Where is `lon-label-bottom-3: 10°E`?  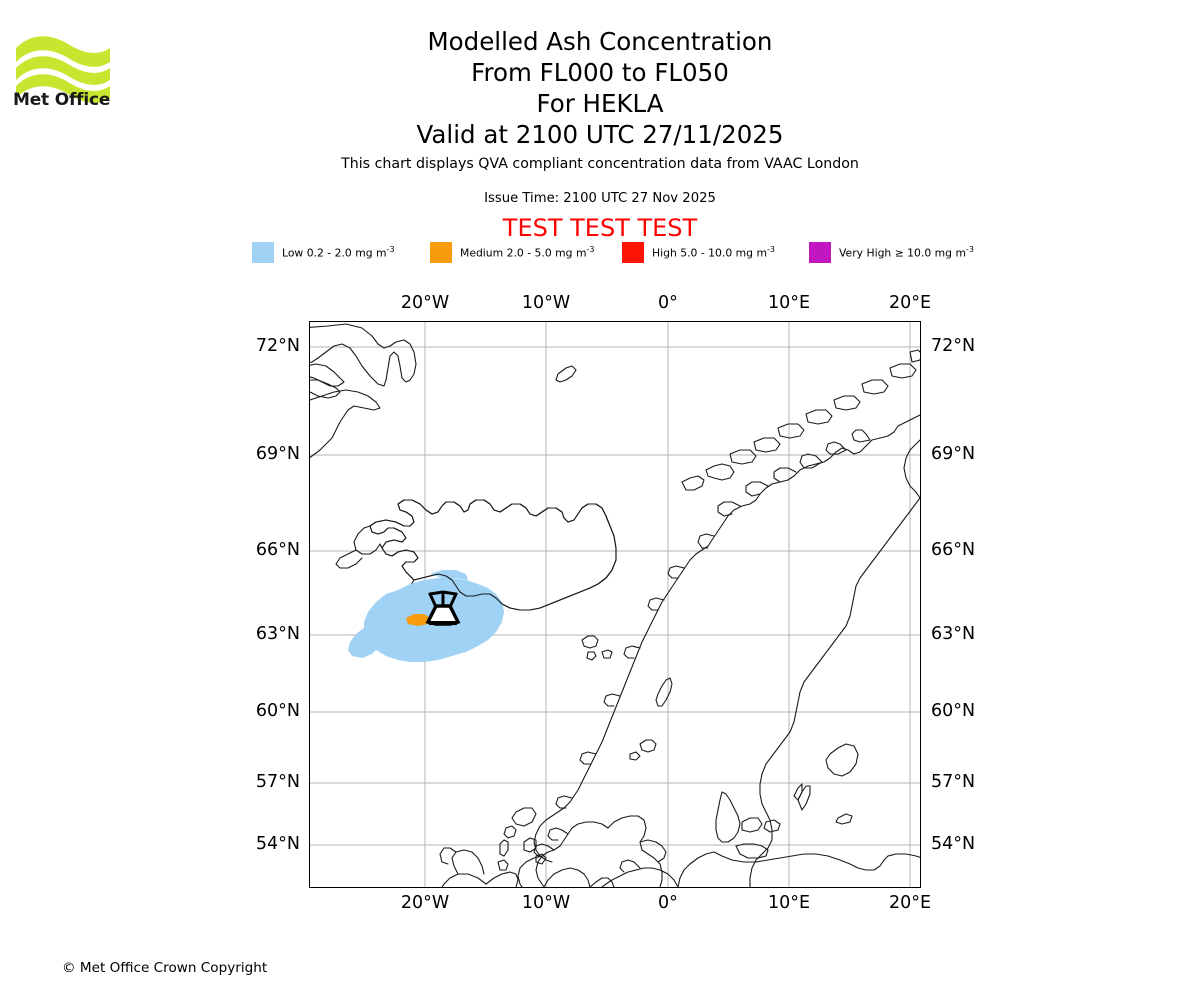 lon-label-bottom-3: 10°E is located at coordinates (789, 903).